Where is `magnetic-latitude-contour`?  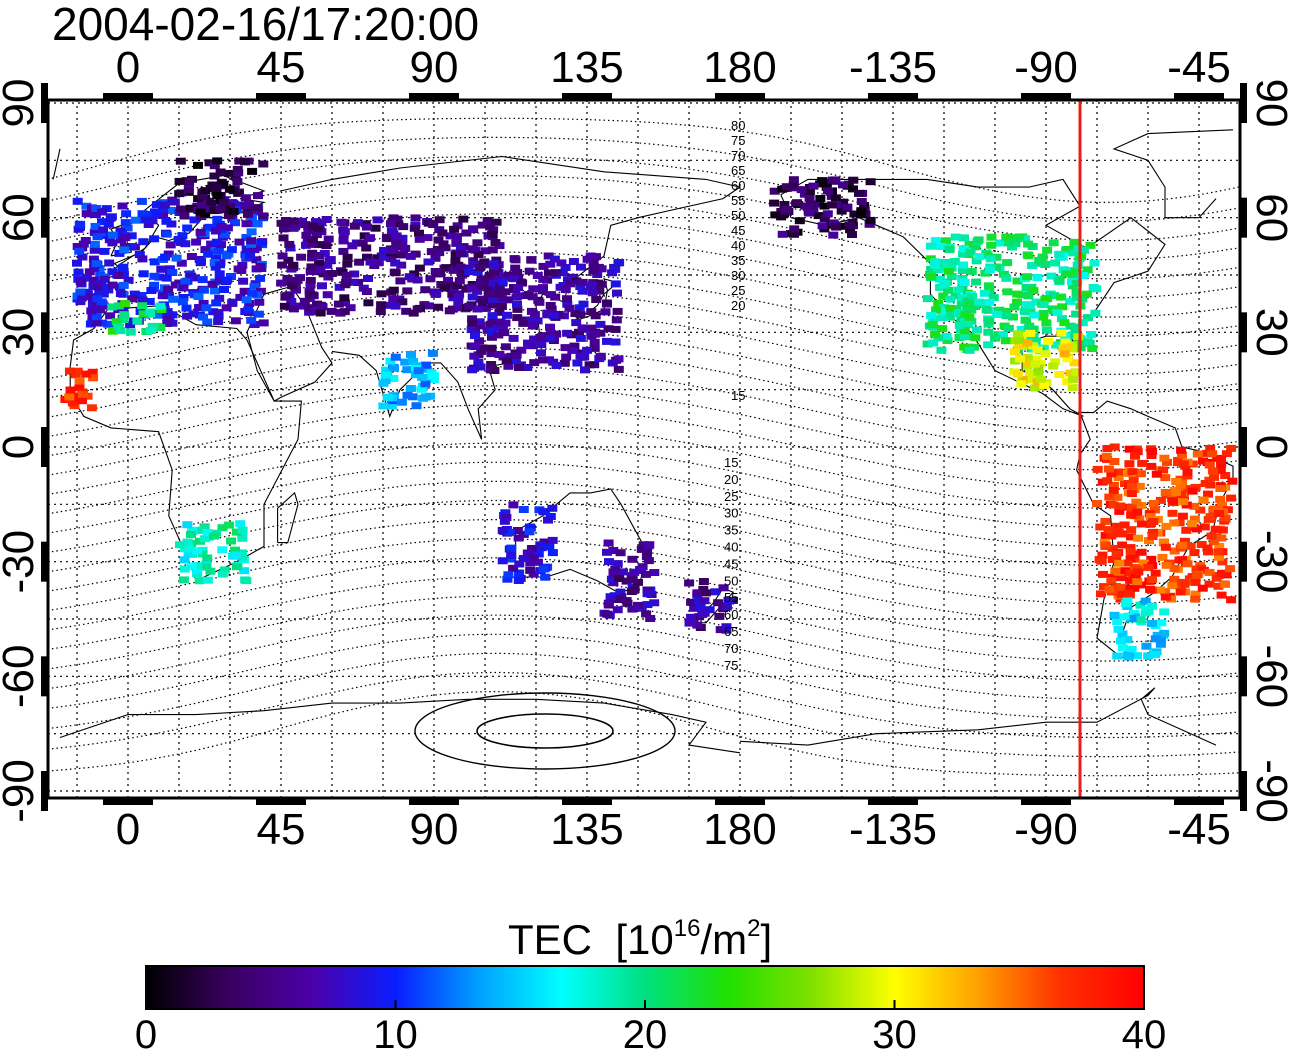
magnetic-latitude-contour is located at coordinates (644, 733).